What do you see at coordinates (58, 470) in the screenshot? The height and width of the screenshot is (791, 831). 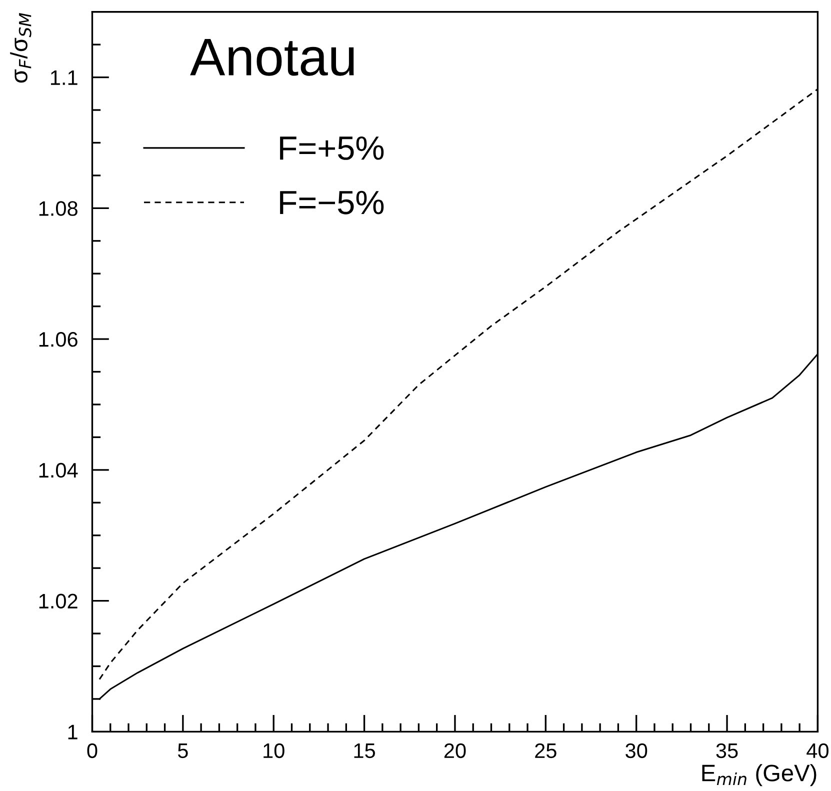 I see `y-tick-label: 1.04` at bounding box center [58, 470].